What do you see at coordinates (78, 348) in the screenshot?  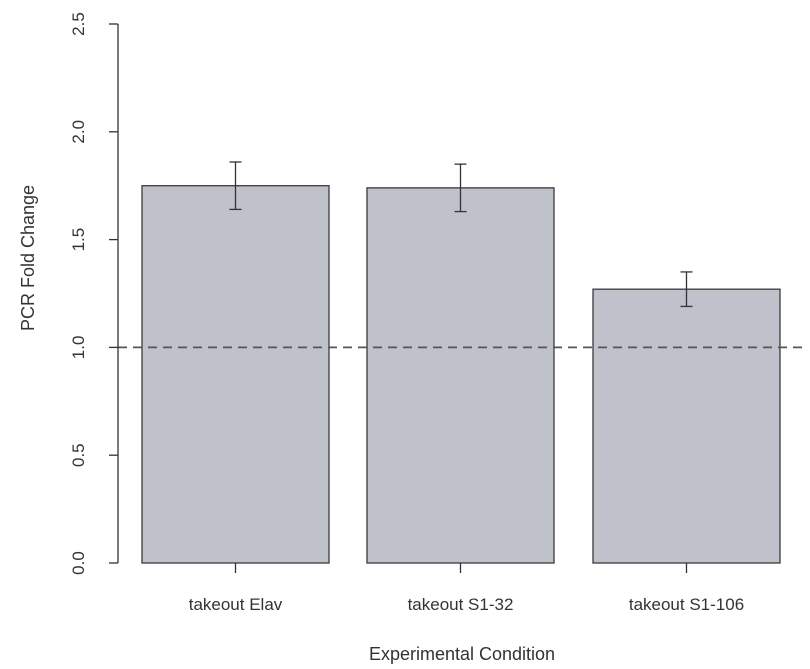 I see `y-tick-label: 1.0` at bounding box center [78, 348].